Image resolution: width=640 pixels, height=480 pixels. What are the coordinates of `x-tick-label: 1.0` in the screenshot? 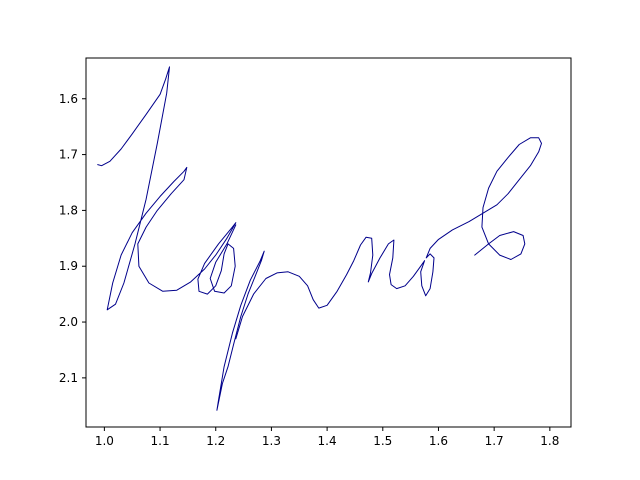 It's located at (104, 441).